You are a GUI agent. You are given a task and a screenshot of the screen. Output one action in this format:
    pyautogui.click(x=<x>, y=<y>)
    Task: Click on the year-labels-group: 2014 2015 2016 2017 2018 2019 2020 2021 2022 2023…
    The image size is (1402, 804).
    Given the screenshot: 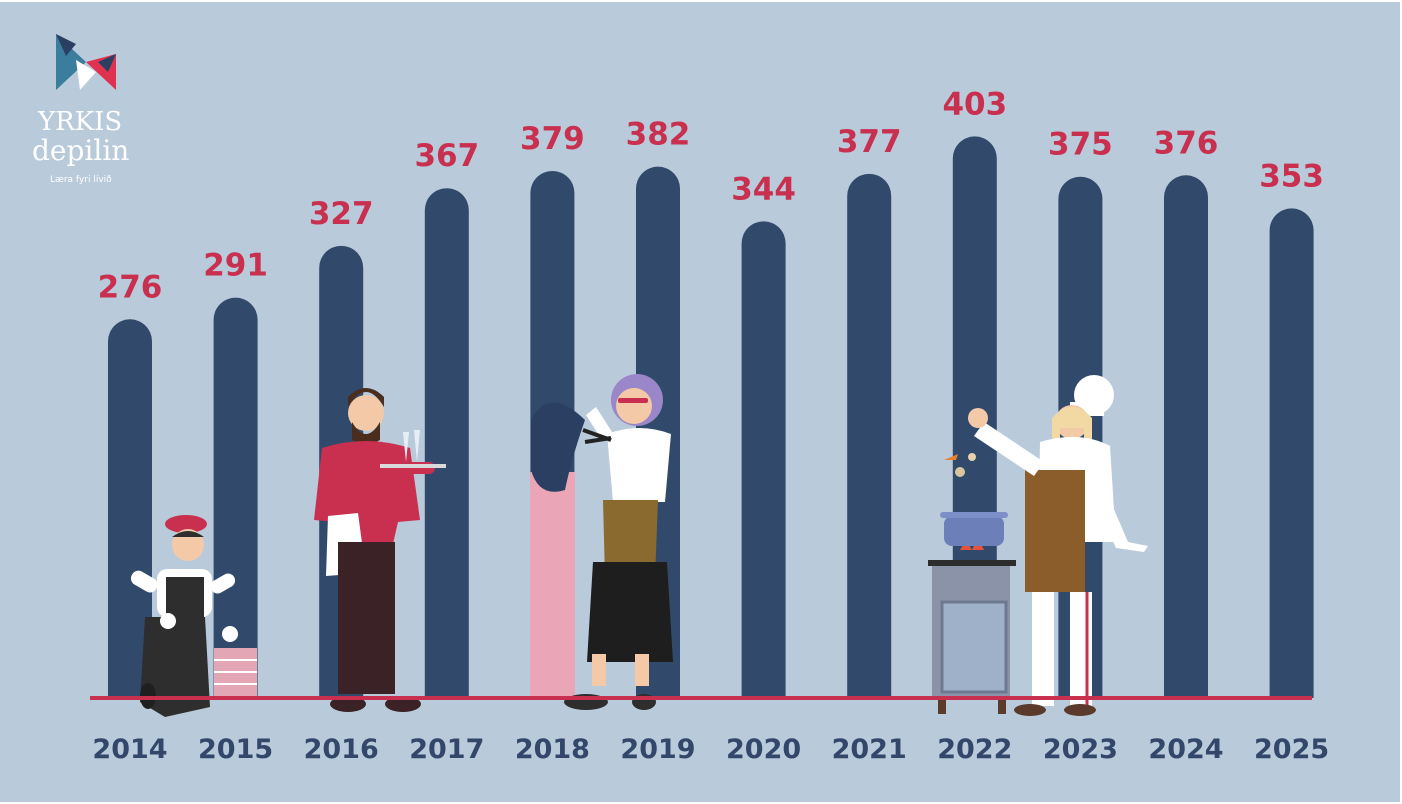 What is the action you would take?
    pyautogui.click(x=710, y=749)
    